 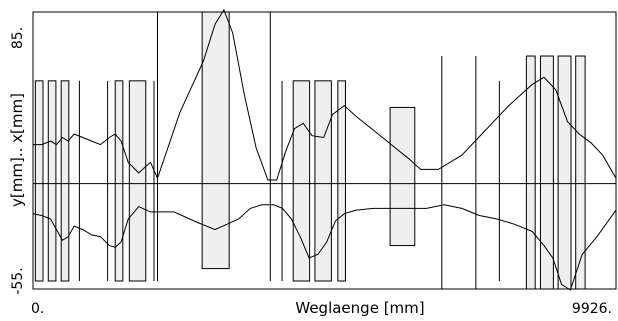 What do you see at coordinates (18, 38) in the screenshot?
I see `y-tick-top: 85.` at bounding box center [18, 38].